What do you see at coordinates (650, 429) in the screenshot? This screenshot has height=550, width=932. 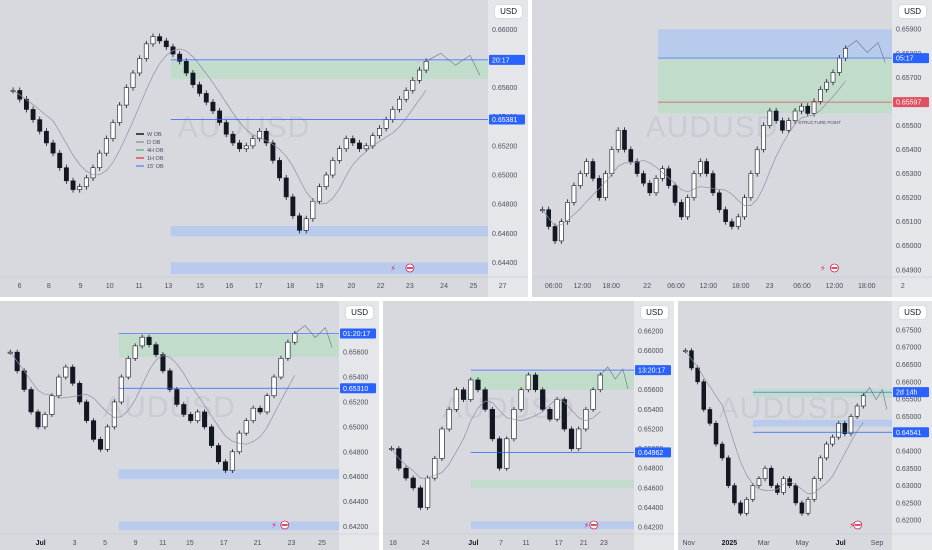 I see `y-tick-label: 0.65200` at bounding box center [650, 429].